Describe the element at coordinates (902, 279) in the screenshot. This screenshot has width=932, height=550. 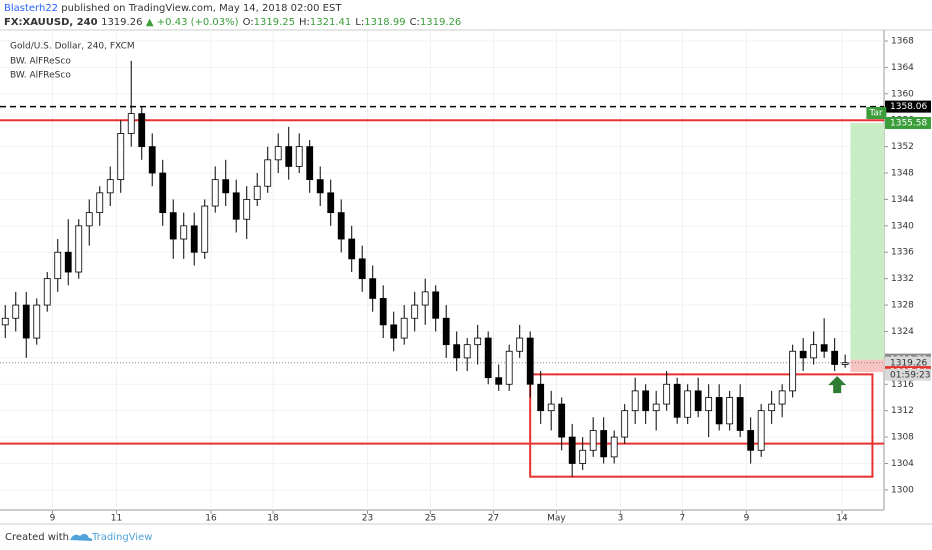
I see `y-tick-label: 1332` at that location.